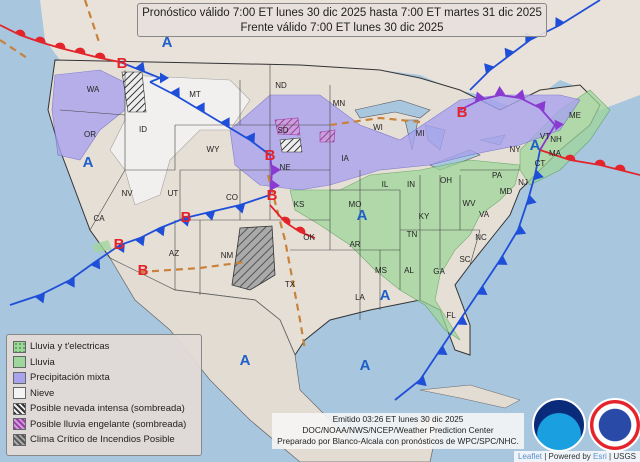  I want to click on state-label-ia: IA, so click(345, 158).